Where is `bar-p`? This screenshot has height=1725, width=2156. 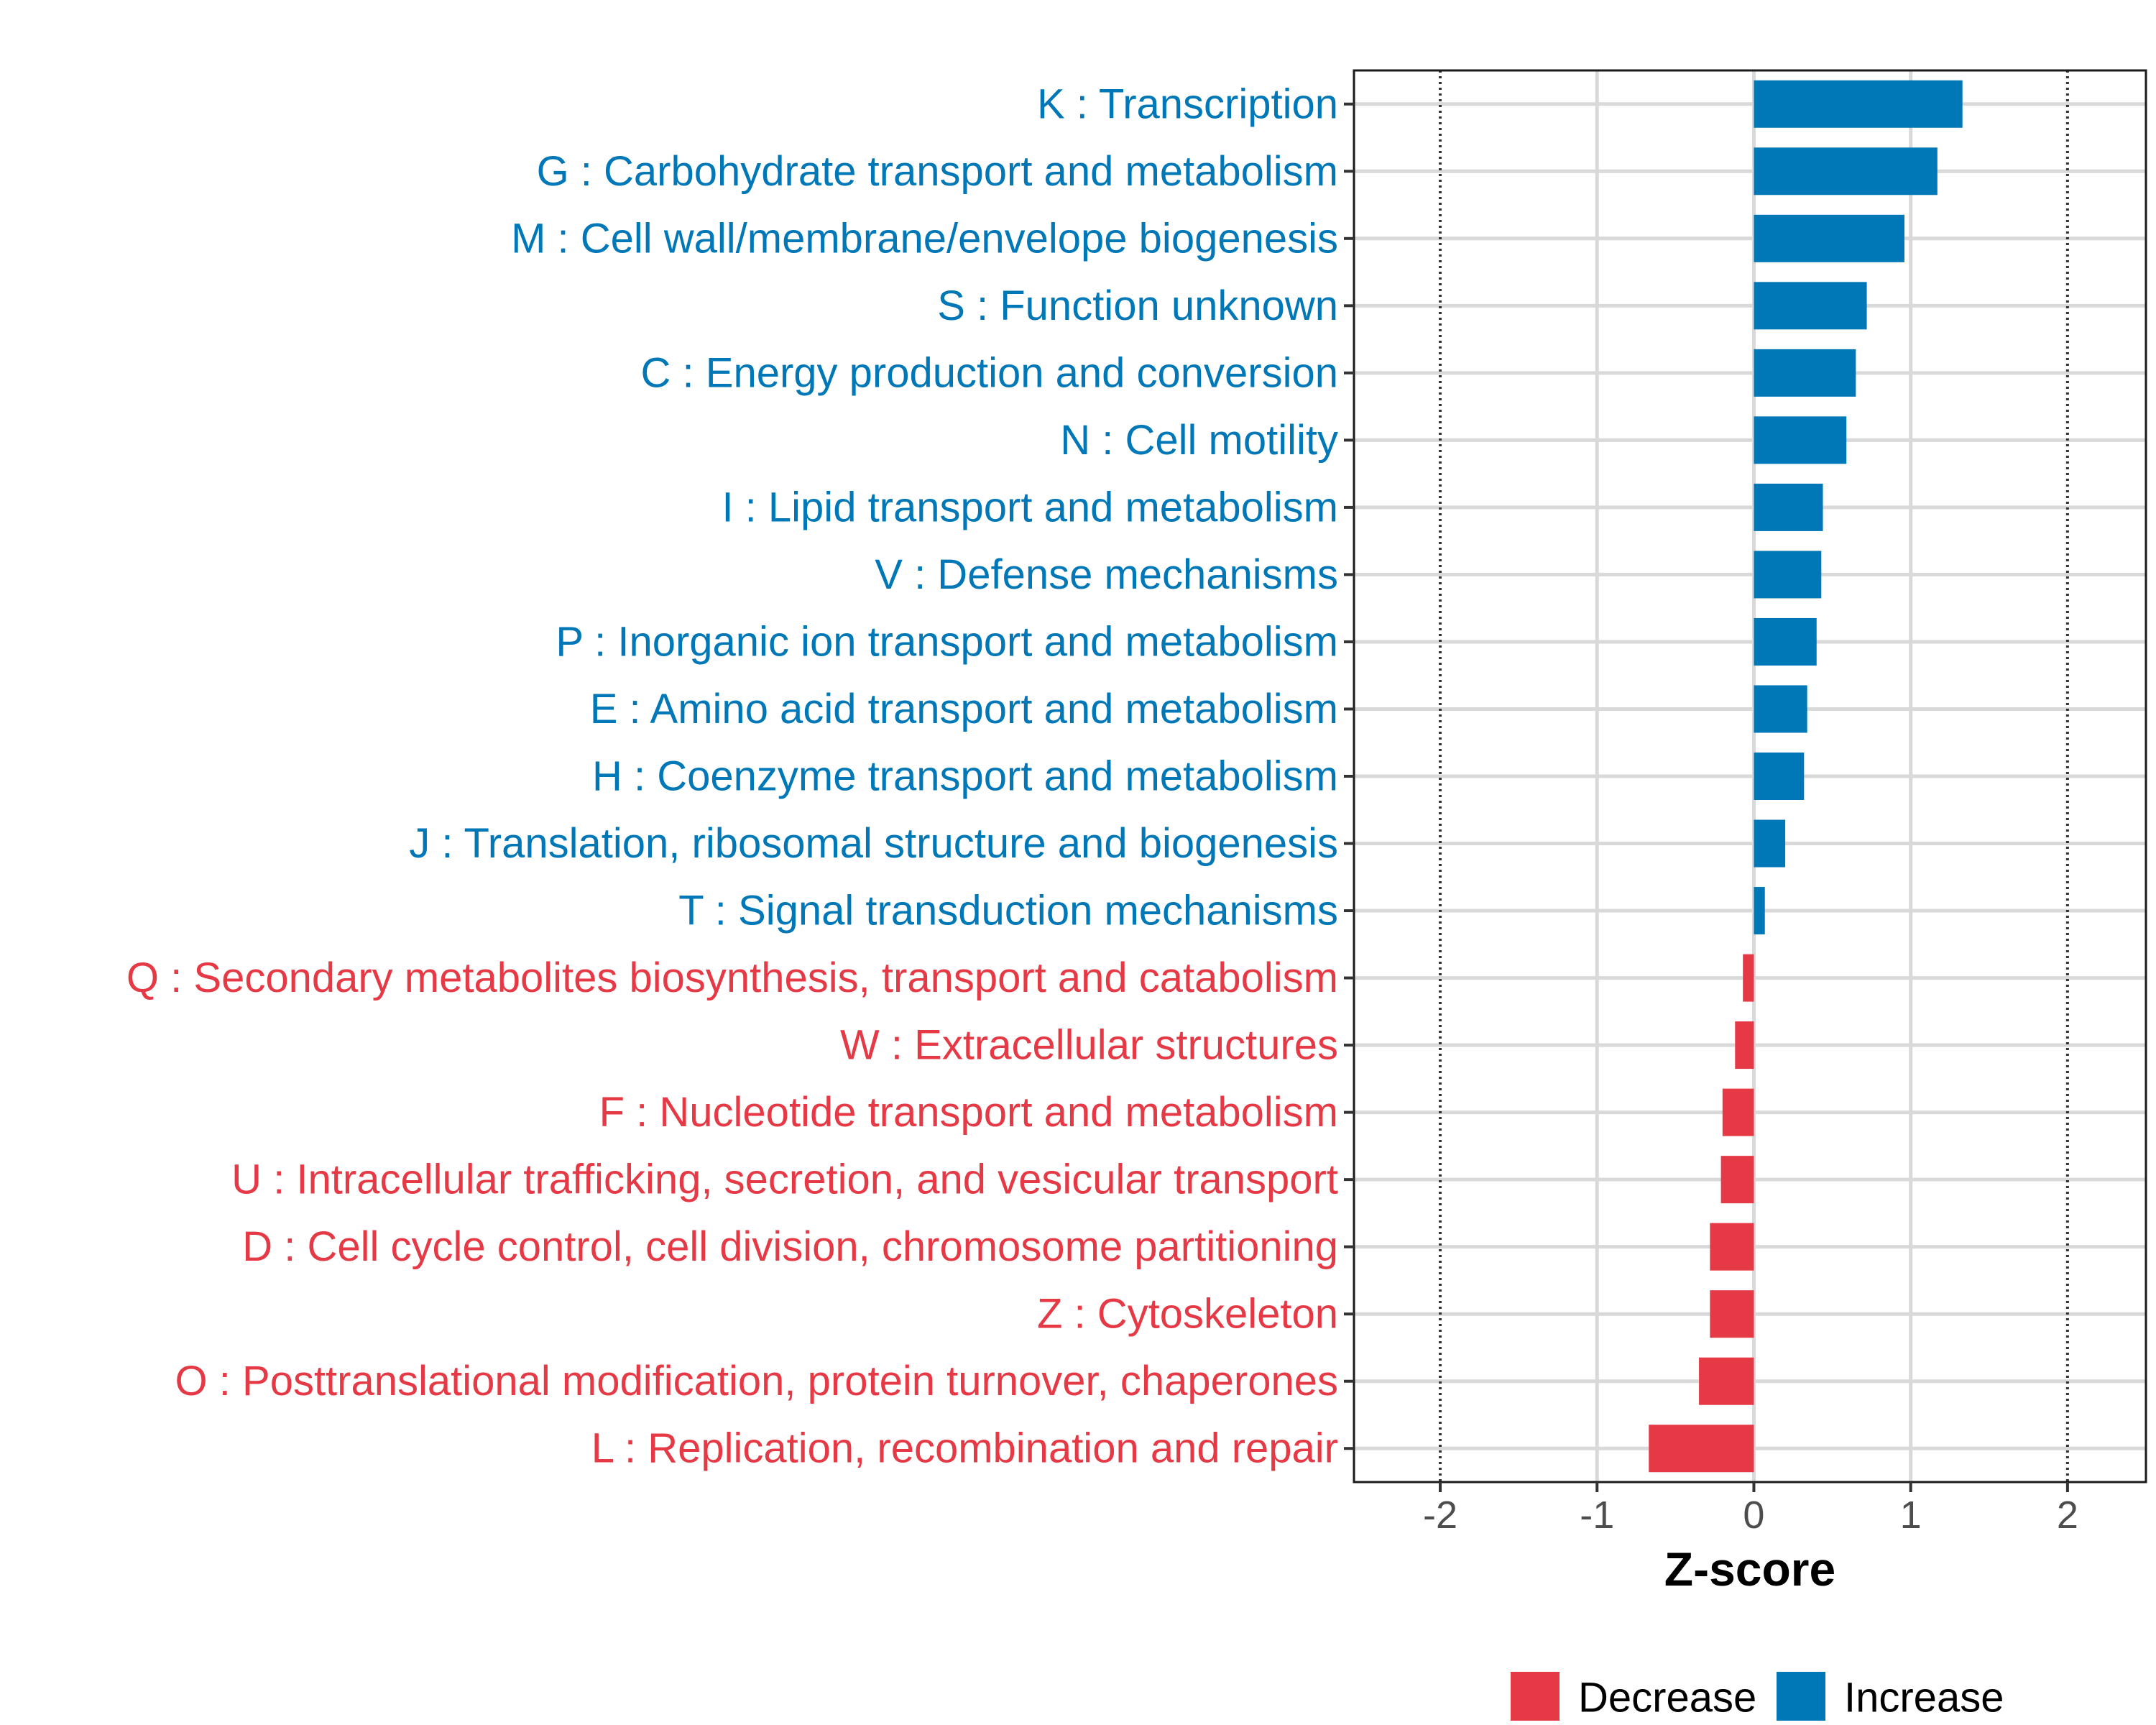
bar-p is located at coordinates (1785, 641).